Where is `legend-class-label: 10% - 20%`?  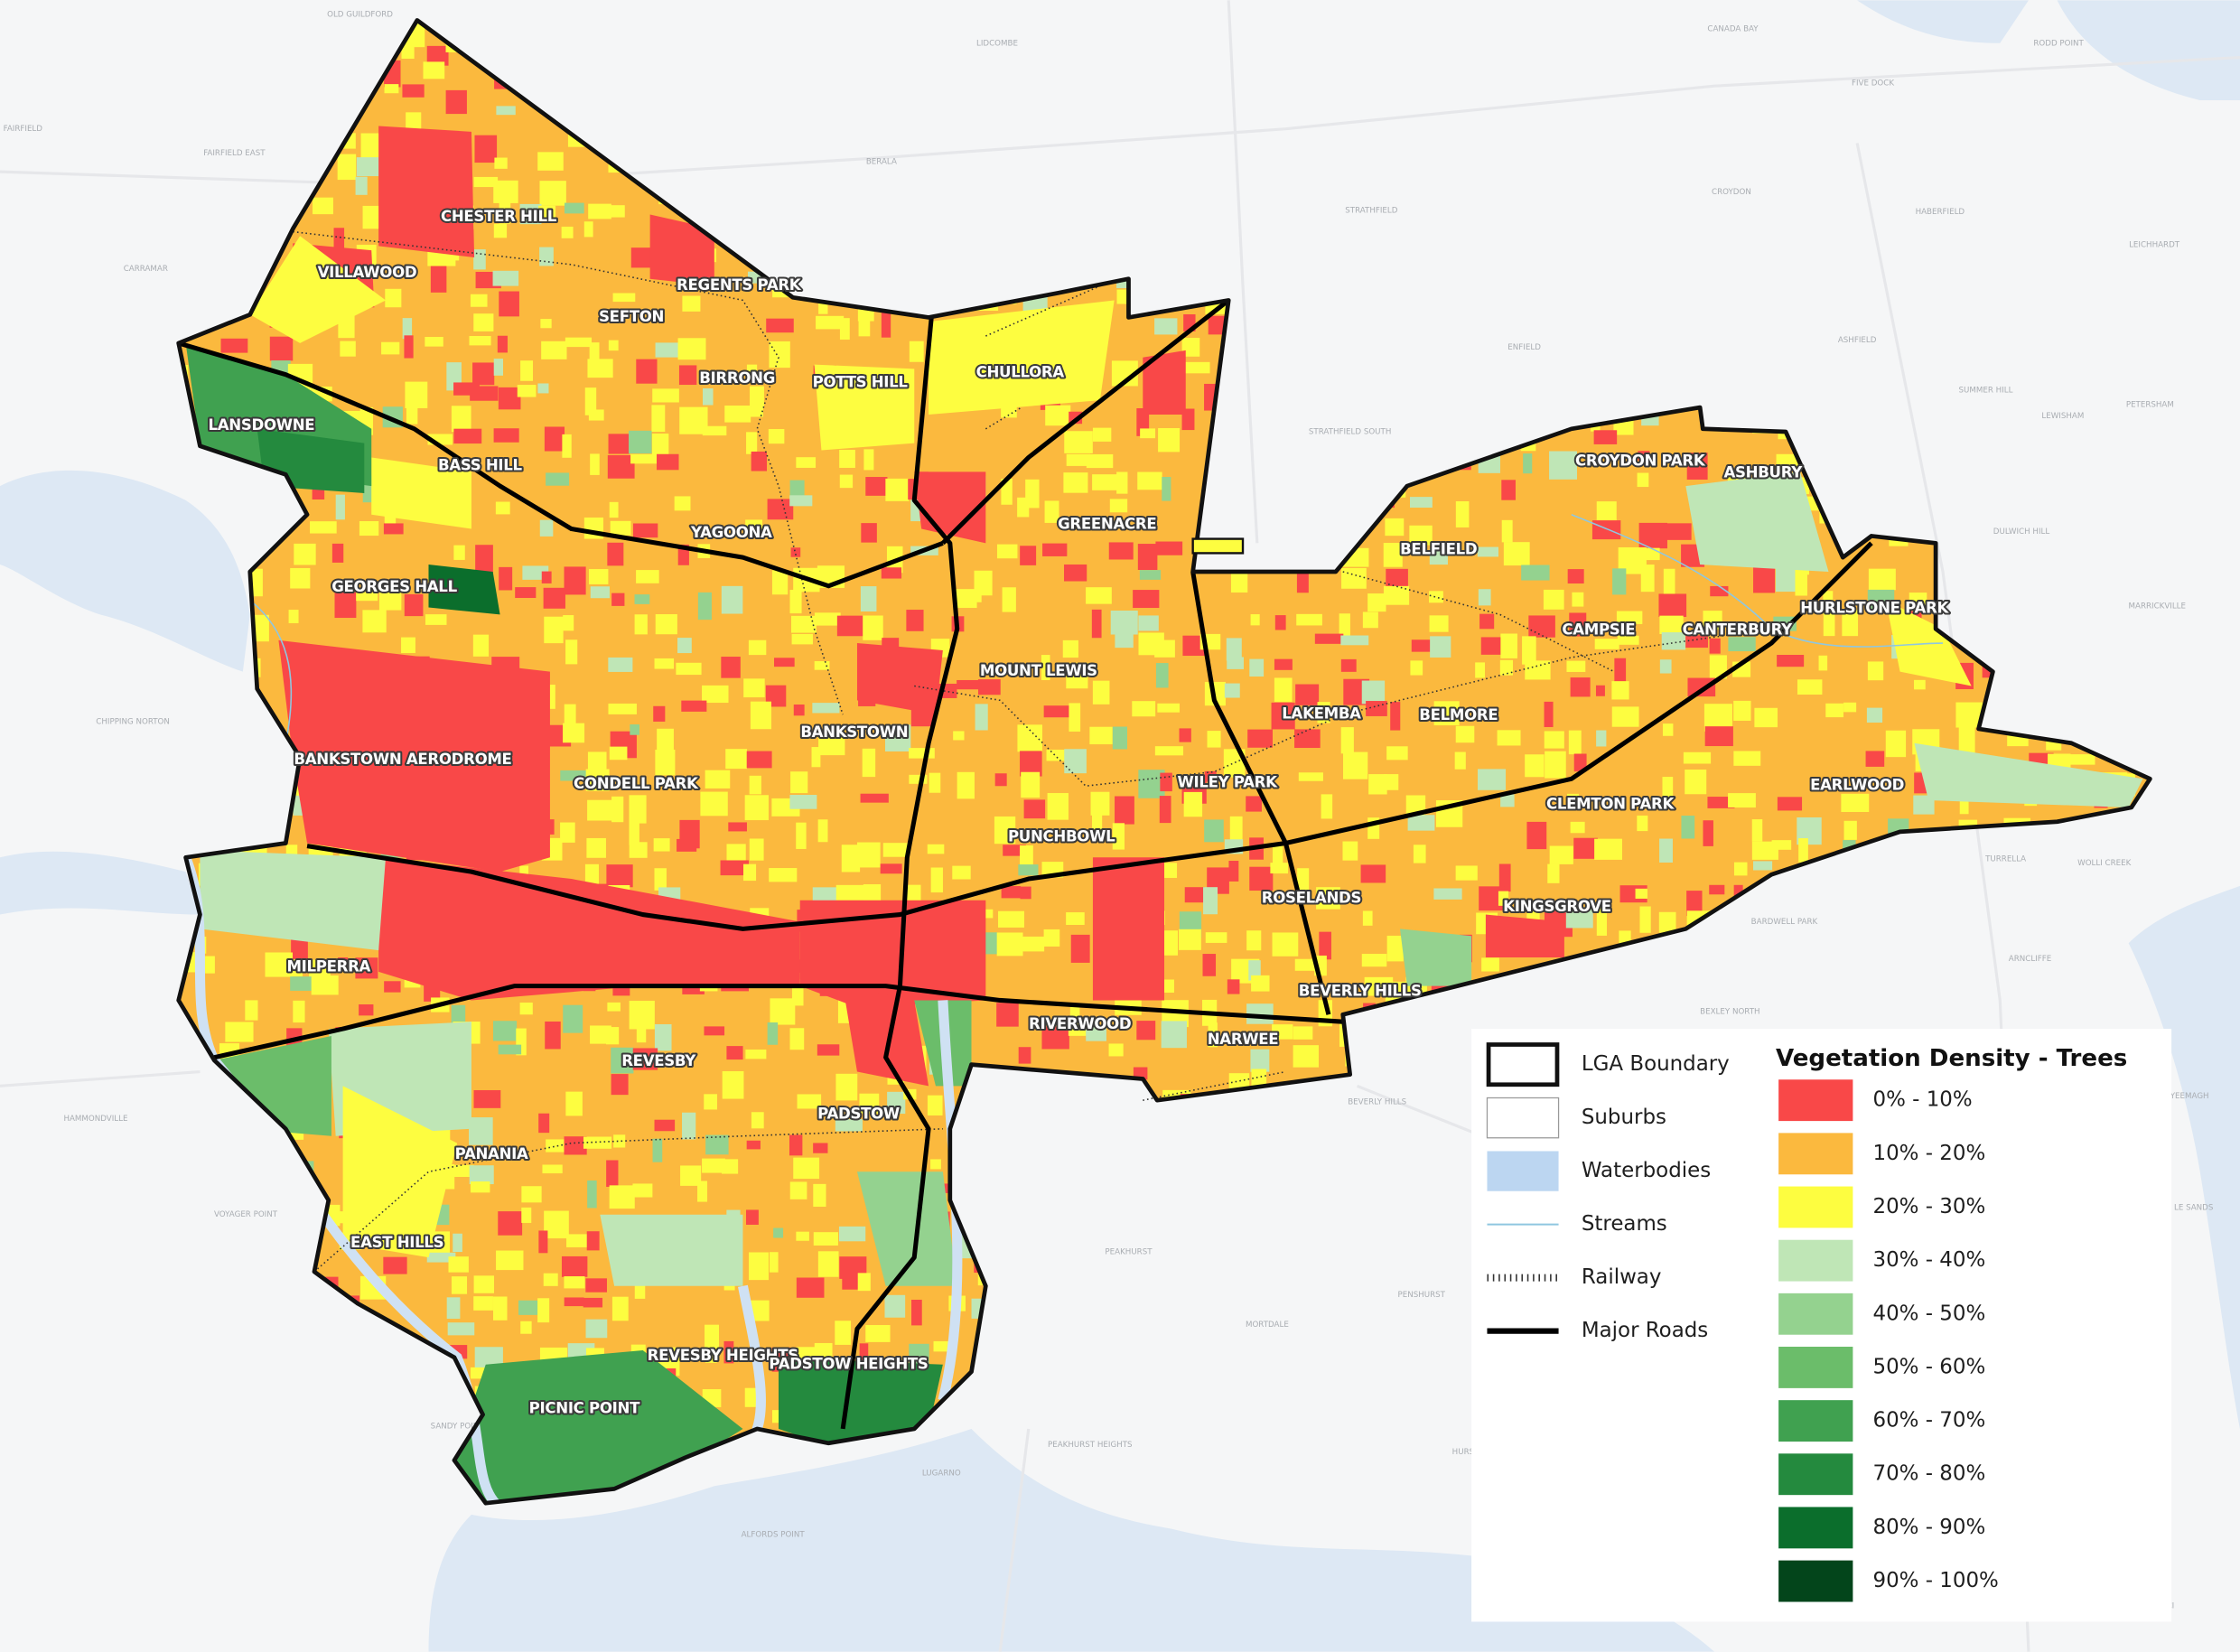
legend-class-label: 10% - 20% is located at coordinates (1930, 1153).